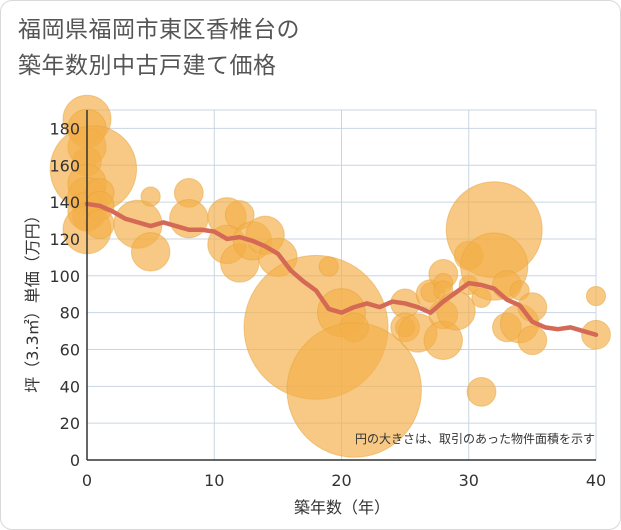 The width and height of the screenshot is (621, 530). What do you see at coordinates (75, 460) in the screenshot?
I see `y-tick-label: 0` at bounding box center [75, 460].